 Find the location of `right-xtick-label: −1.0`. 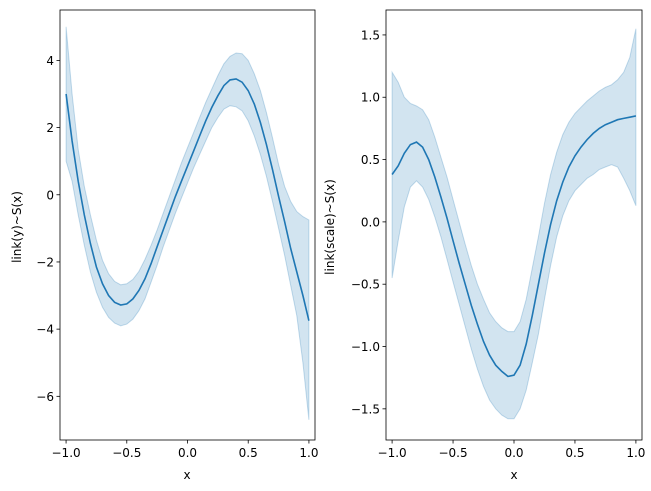

right-xtick-label: −1.0 is located at coordinates (392, 453).